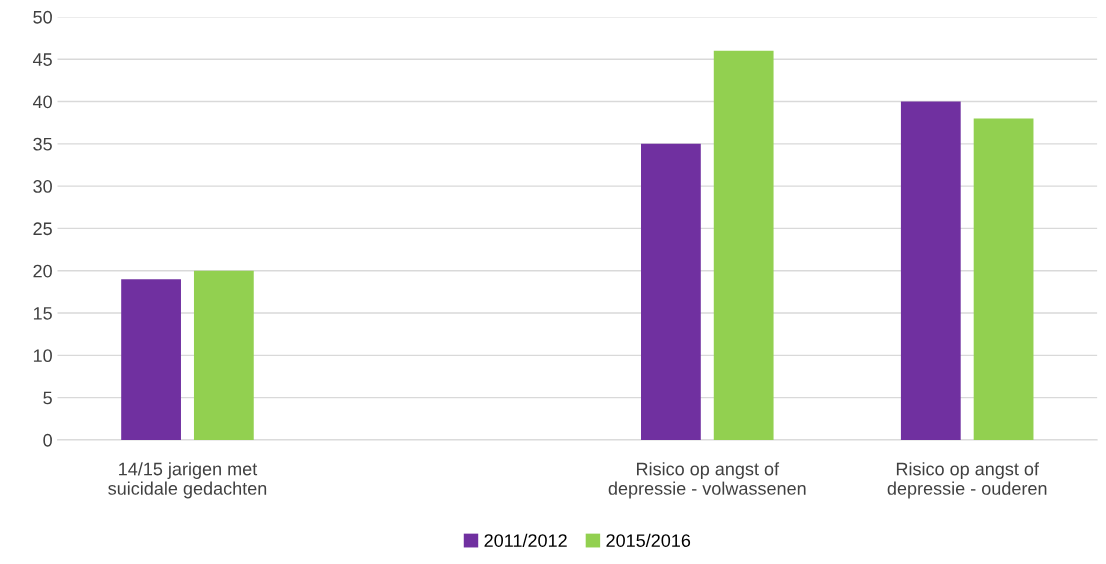  Describe the element at coordinates (42, 271) in the screenshot. I see `y-tick-label: 20` at that location.